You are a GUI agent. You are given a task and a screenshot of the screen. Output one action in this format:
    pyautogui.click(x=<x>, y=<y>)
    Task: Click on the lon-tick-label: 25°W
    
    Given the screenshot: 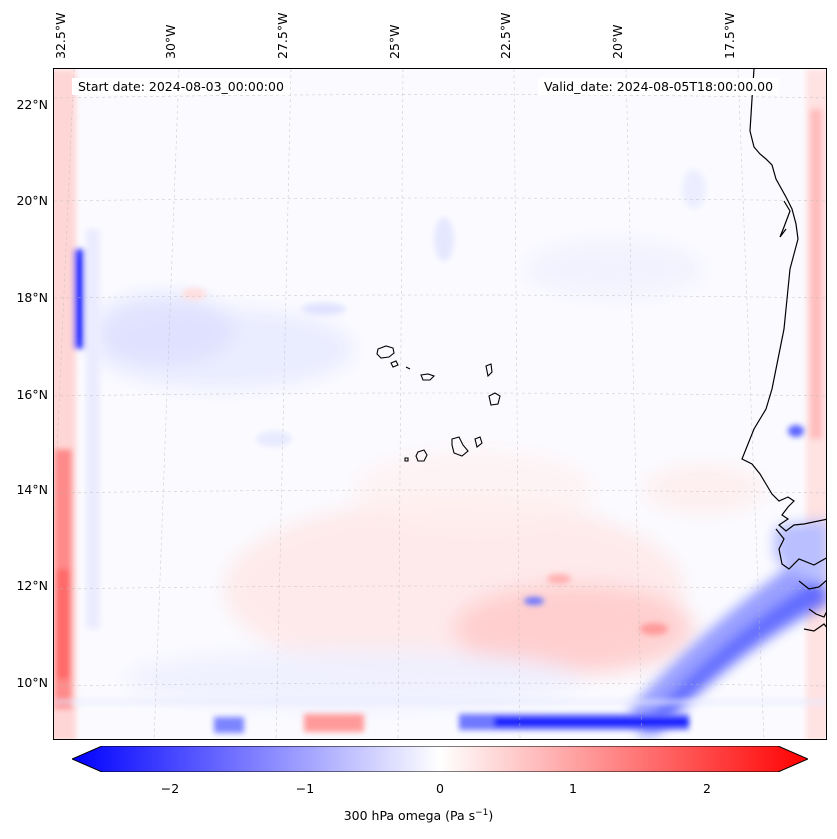 What is the action you would take?
    pyautogui.click(x=394, y=41)
    